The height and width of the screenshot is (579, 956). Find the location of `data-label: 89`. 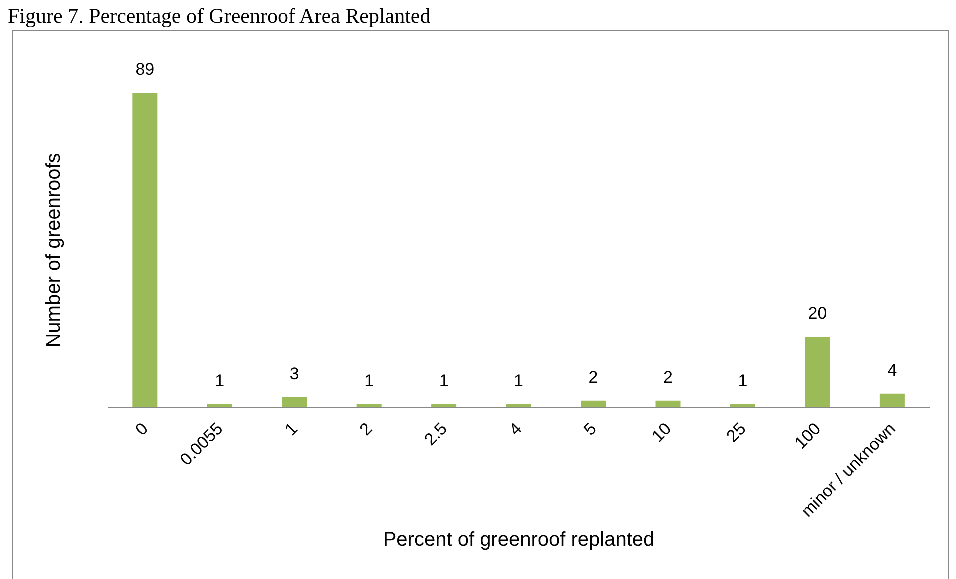

data-label: 89 is located at coordinates (145, 69).